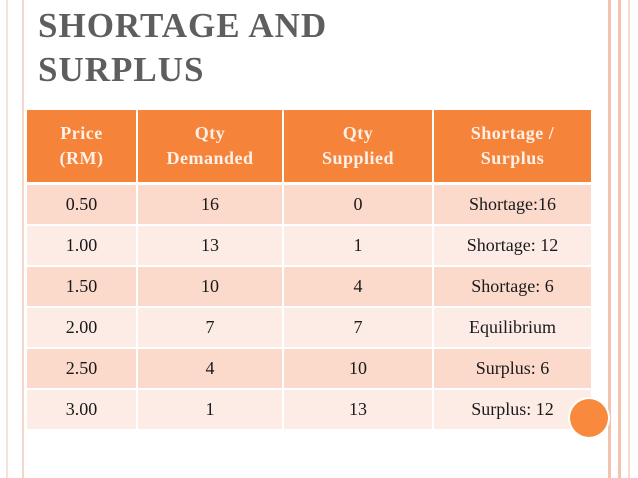 This screenshot has height=478, width=638. Describe the element at coordinates (248, 48) in the screenshot. I see `slide-title: SHORTAGE AND SURPLUS` at that location.